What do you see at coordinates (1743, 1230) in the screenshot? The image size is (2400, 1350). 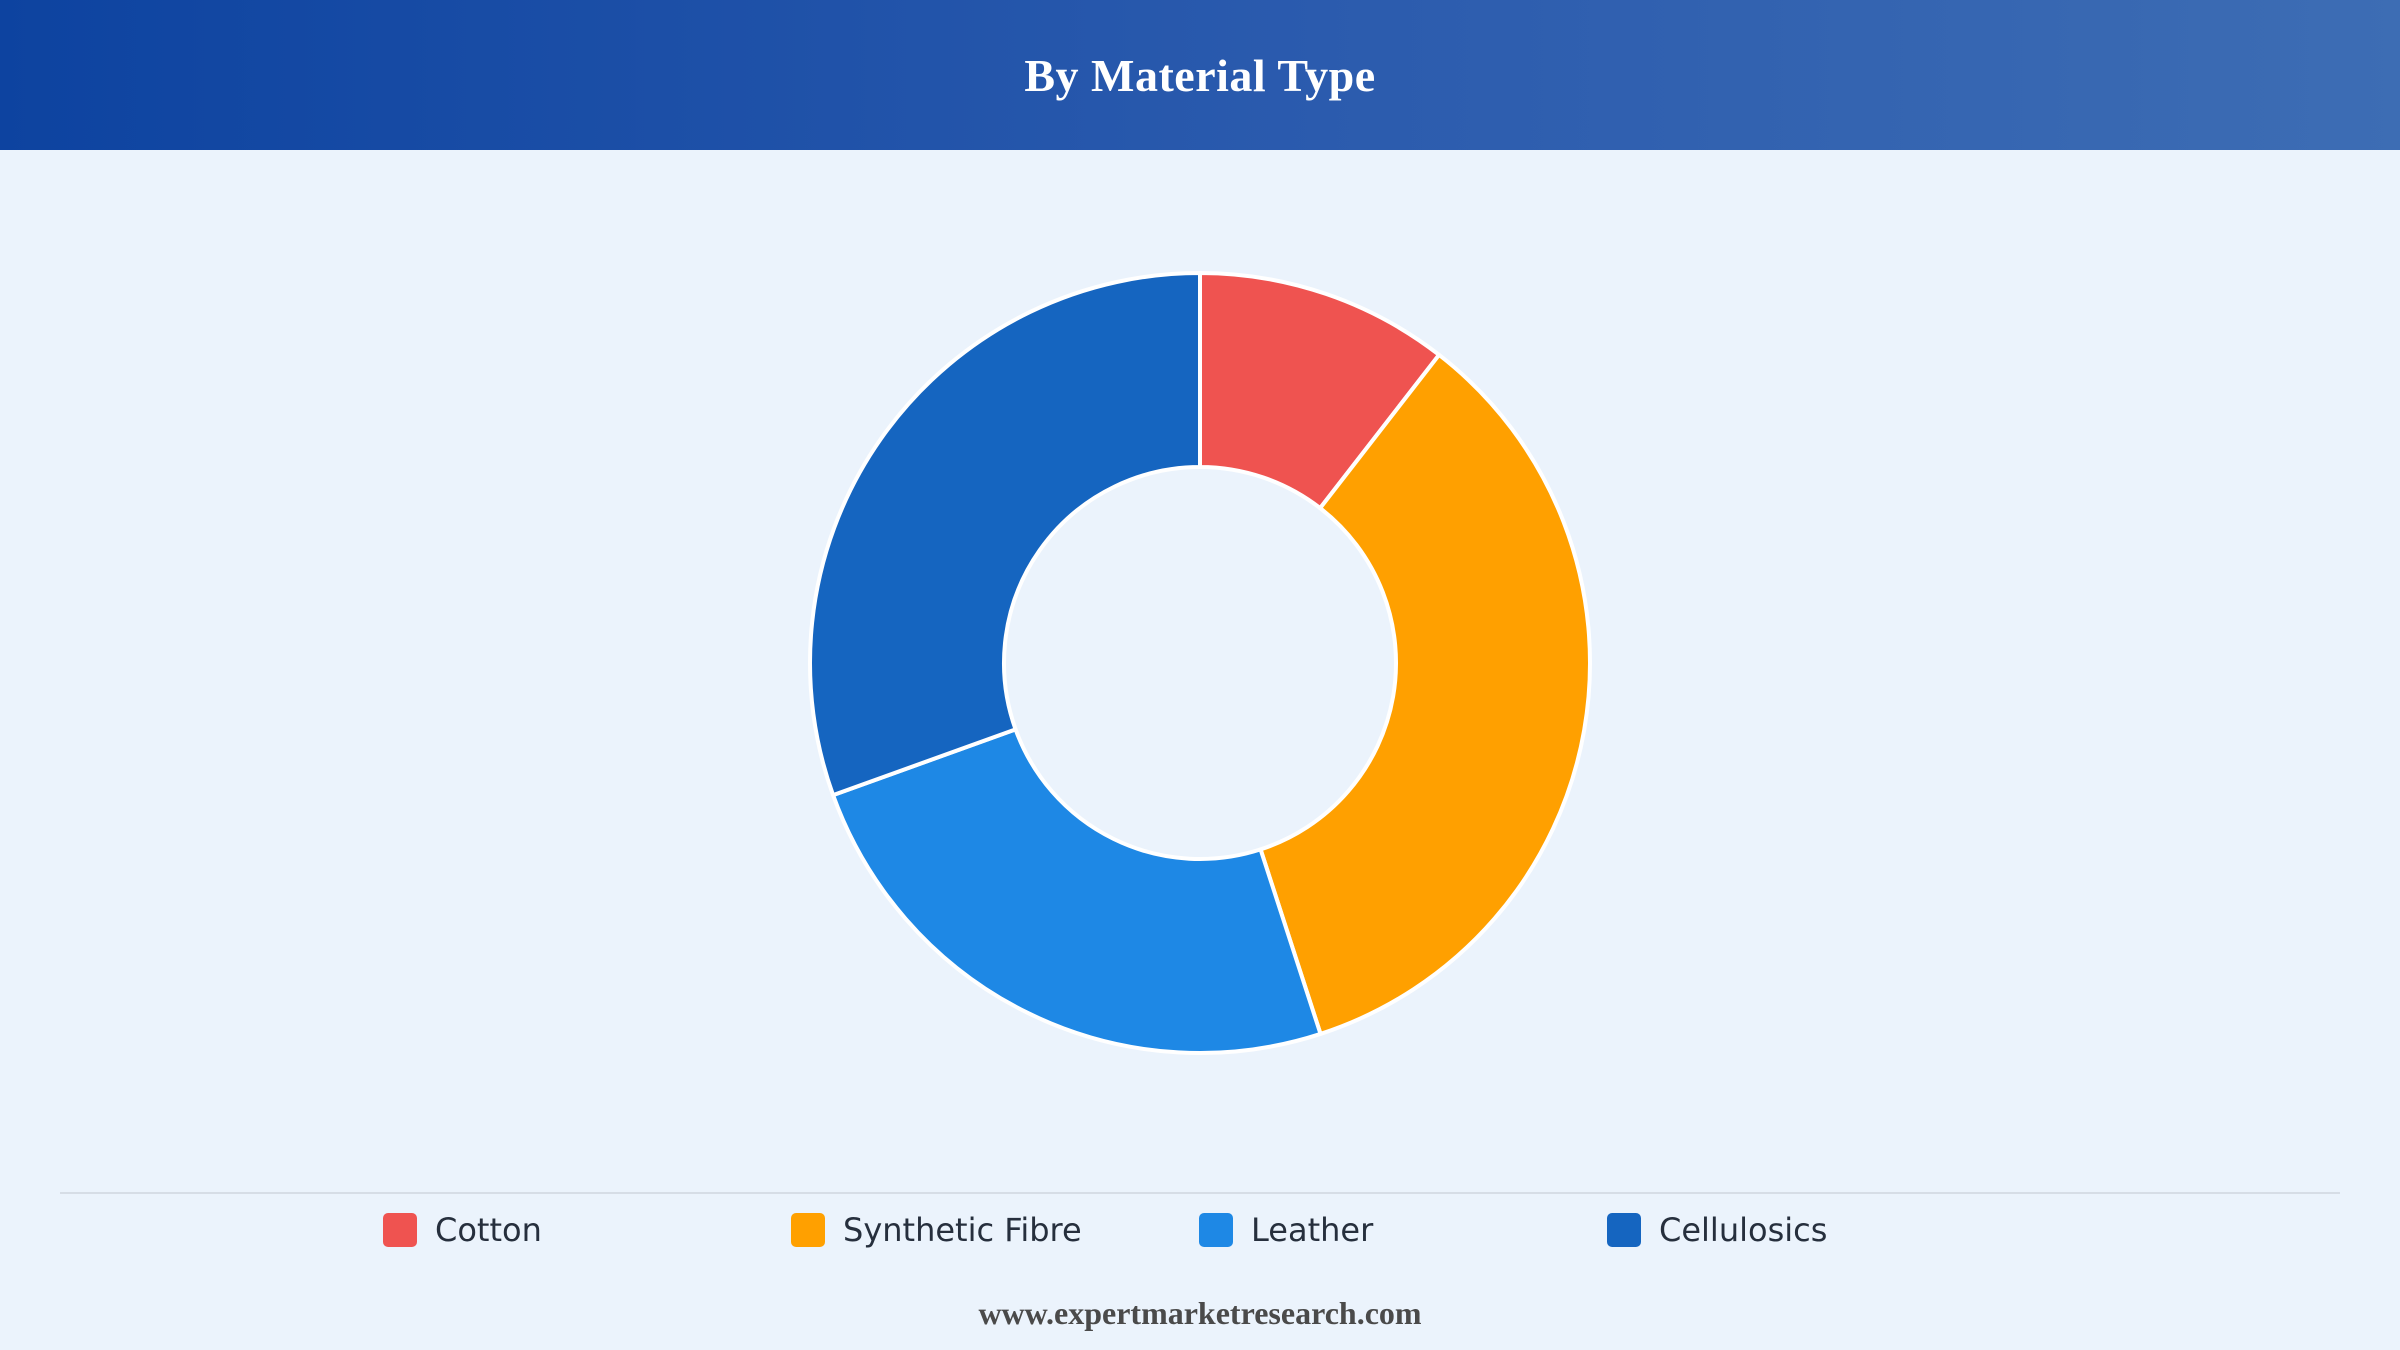 I see `legend-label-cellulosics: Cellulosics` at bounding box center [1743, 1230].